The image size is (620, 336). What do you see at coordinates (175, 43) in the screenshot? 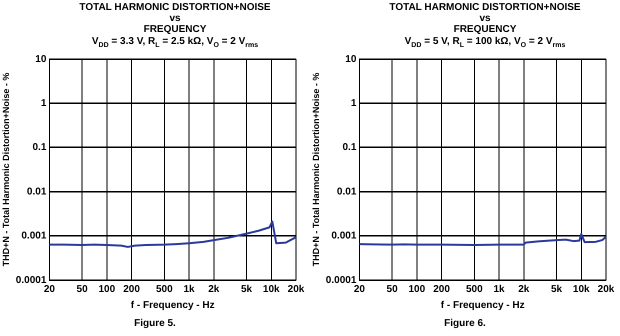
I see `chart-subtitle: V$_{DD}$ = 3.3 V, R$_{L}$ = 2.5 kΩ, V$_{O}$ = 2 V$_{rms}$` at bounding box center [175, 43].